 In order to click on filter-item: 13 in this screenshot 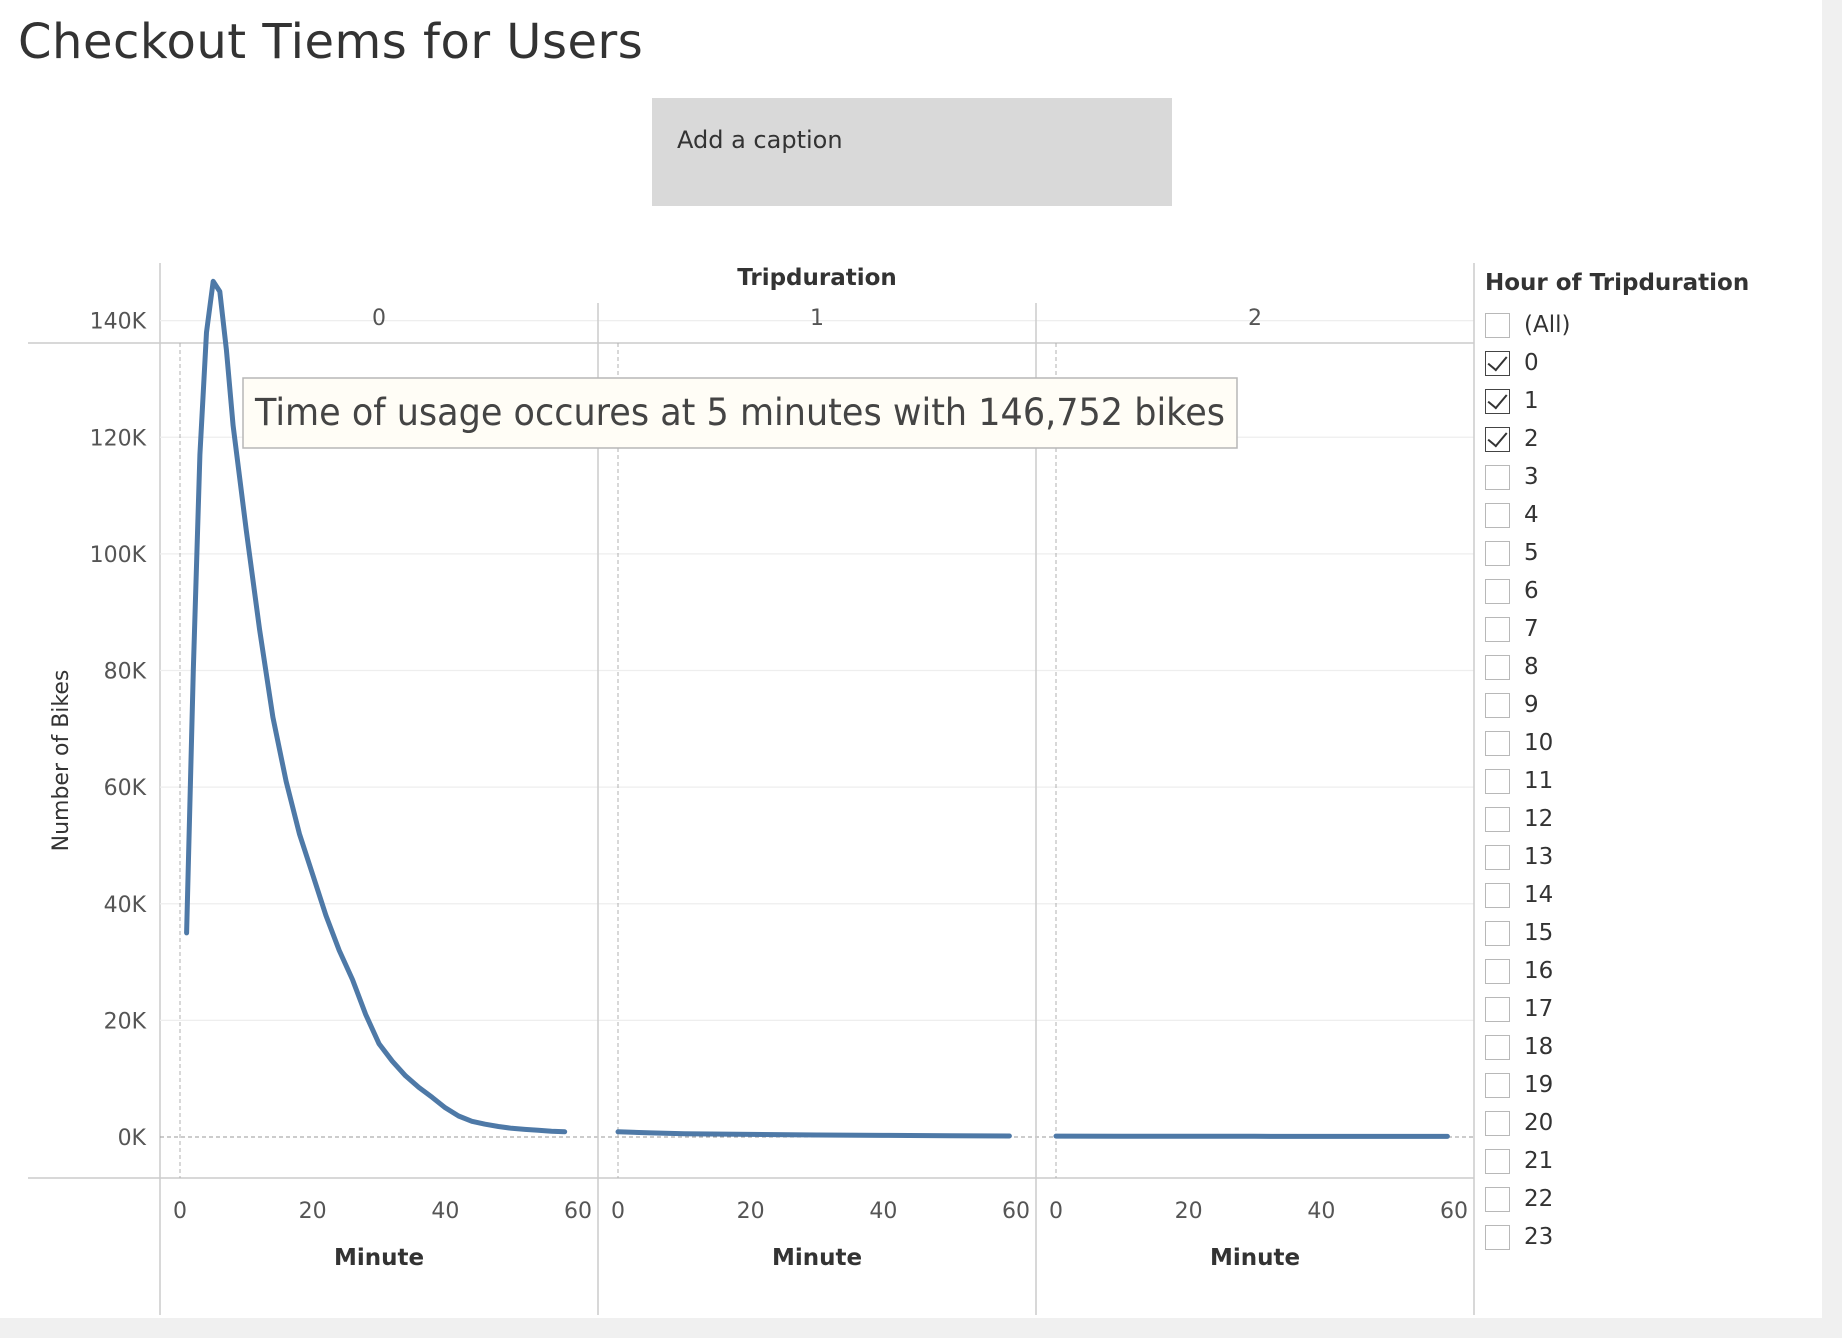, I will do `click(1650, 857)`.